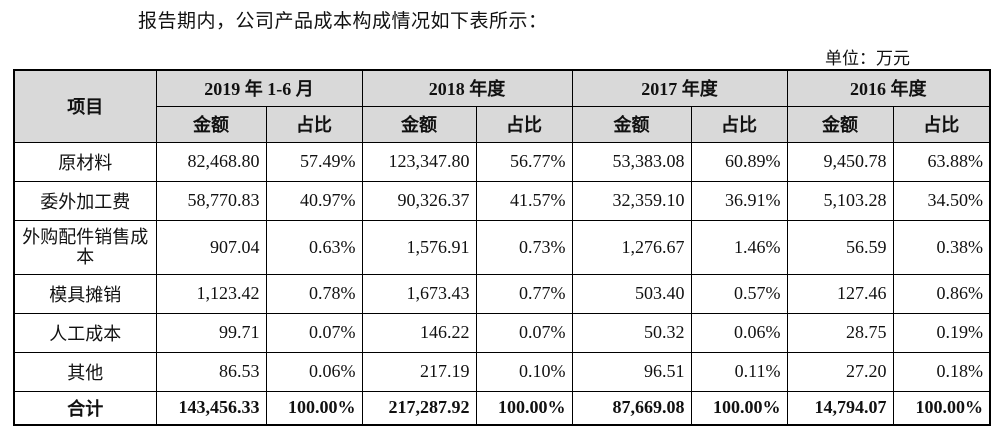  Describe the element at coordinates (524, 371) in the screenshot. I see `ratio-cell: 0.10%` at that location.